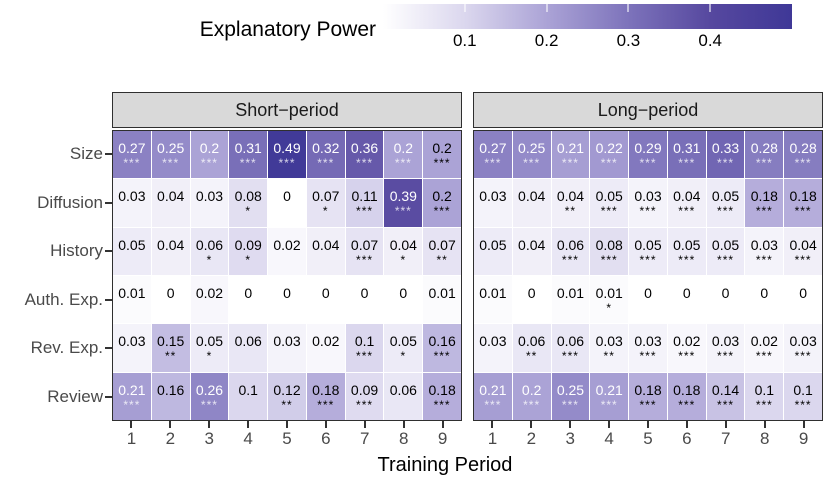  What do you see at coordinates (570, 389) in the screenshot?
I see `cell-value: 0.25` at bounding box center [570, 389].